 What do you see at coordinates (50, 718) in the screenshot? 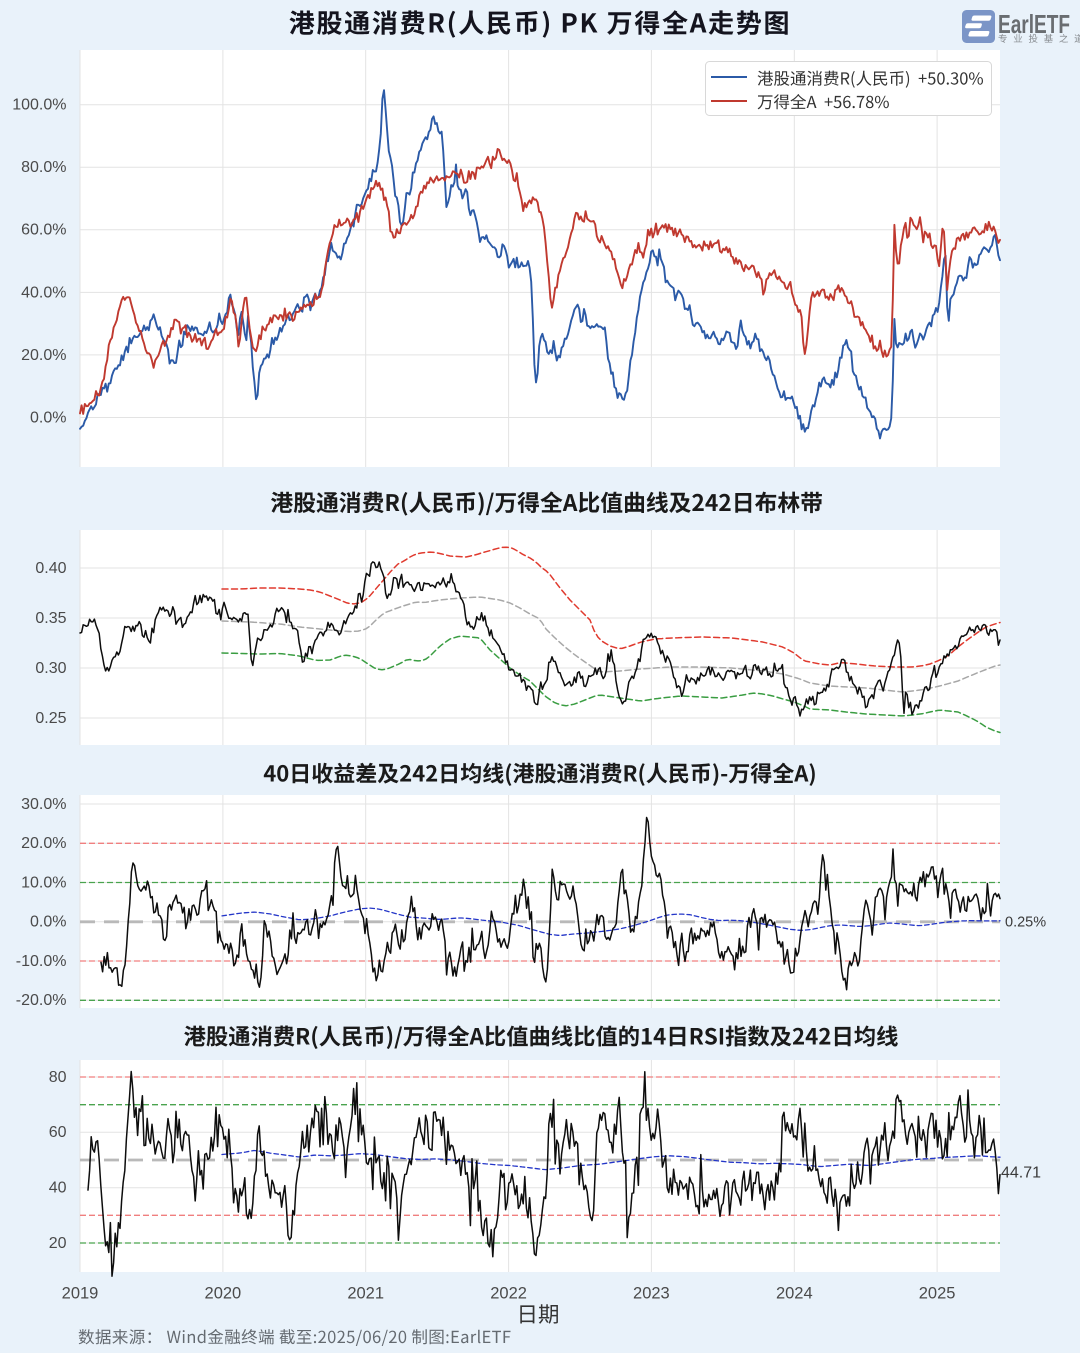
I see `svg-text: 0.25` at bounding box center [50, 718].